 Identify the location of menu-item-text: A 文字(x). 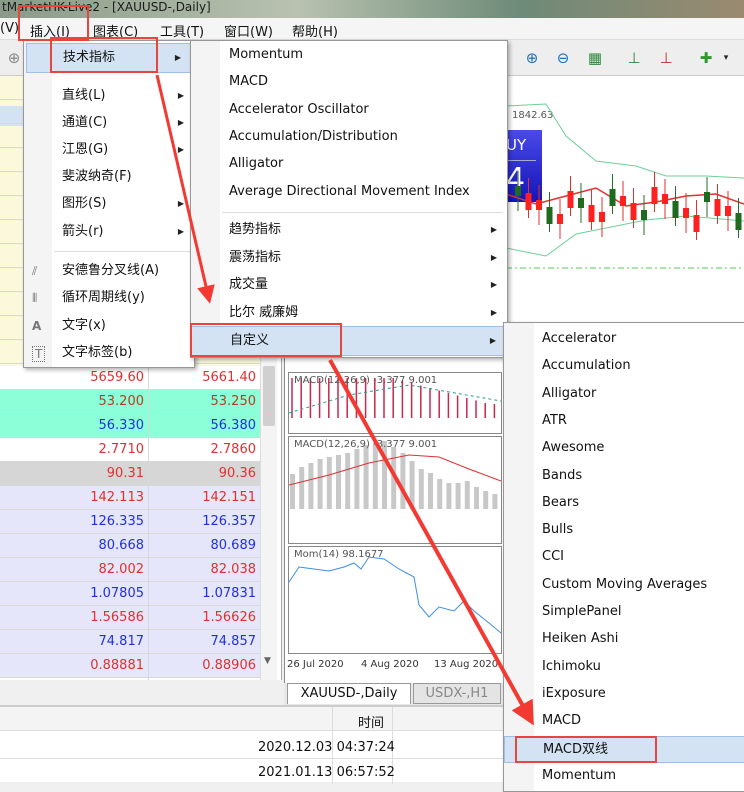
(109, 326).